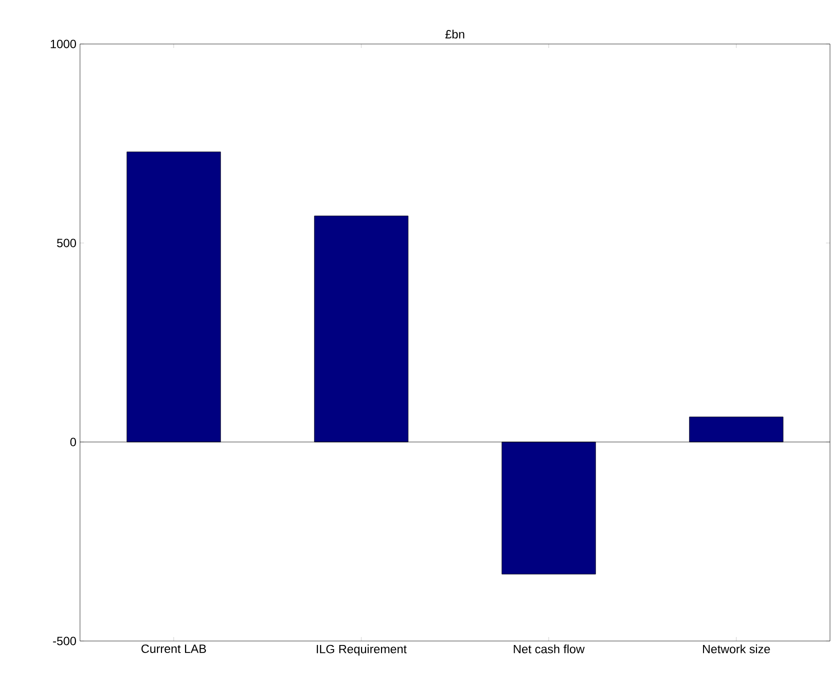  What do you see at coordinates (73, 442) in the screenshot?
I see `y-tick-label: 0` at bounding box center [73, 442].